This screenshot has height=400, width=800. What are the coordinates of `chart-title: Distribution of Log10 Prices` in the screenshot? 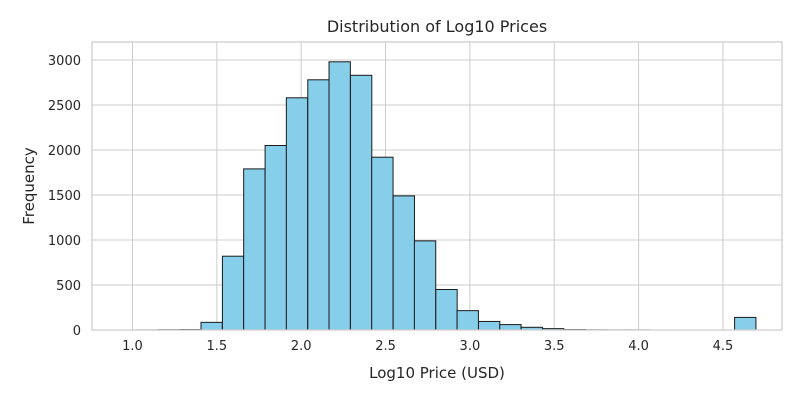 It's located at (437, 26).